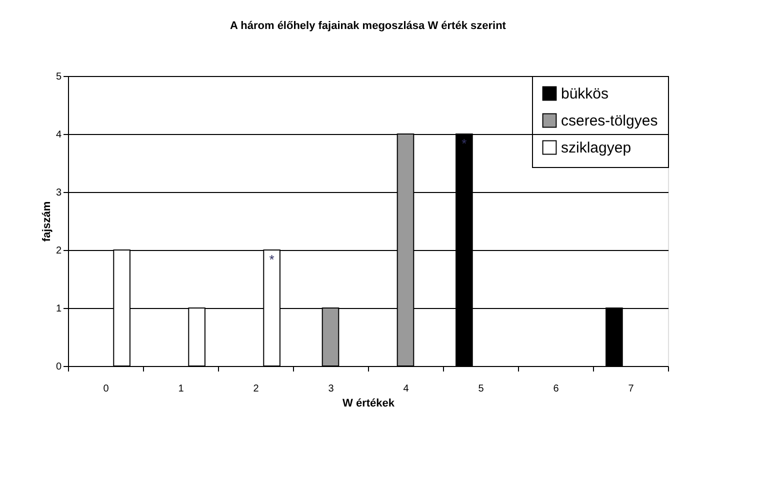 The height and width of the screenshot is (502, 777). What do you see at coordinates (331, 389) in the screenshot?
I see `x-tick-label: 3` at bounding box center [331, 389].